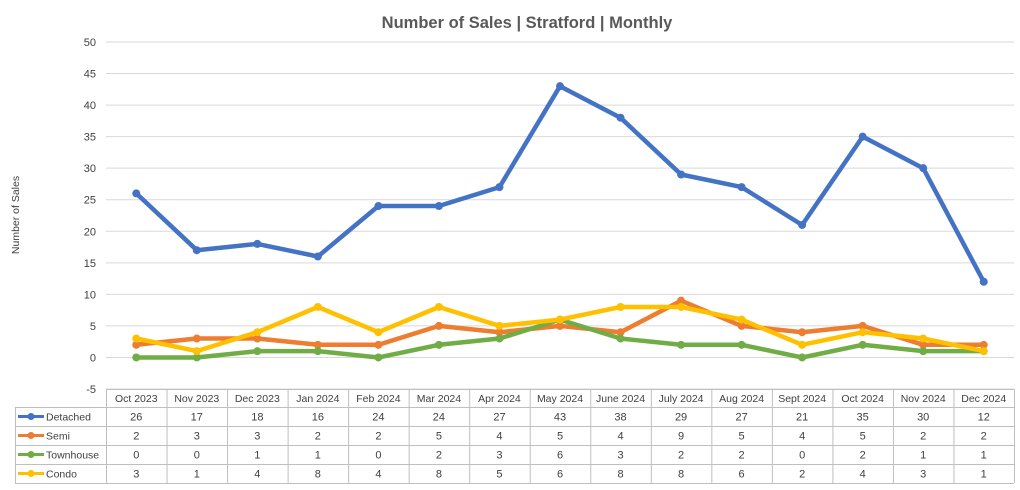  Describe the element at coordinates (923, 418) in the screenshot. I see `table-cell: 30` at that location.